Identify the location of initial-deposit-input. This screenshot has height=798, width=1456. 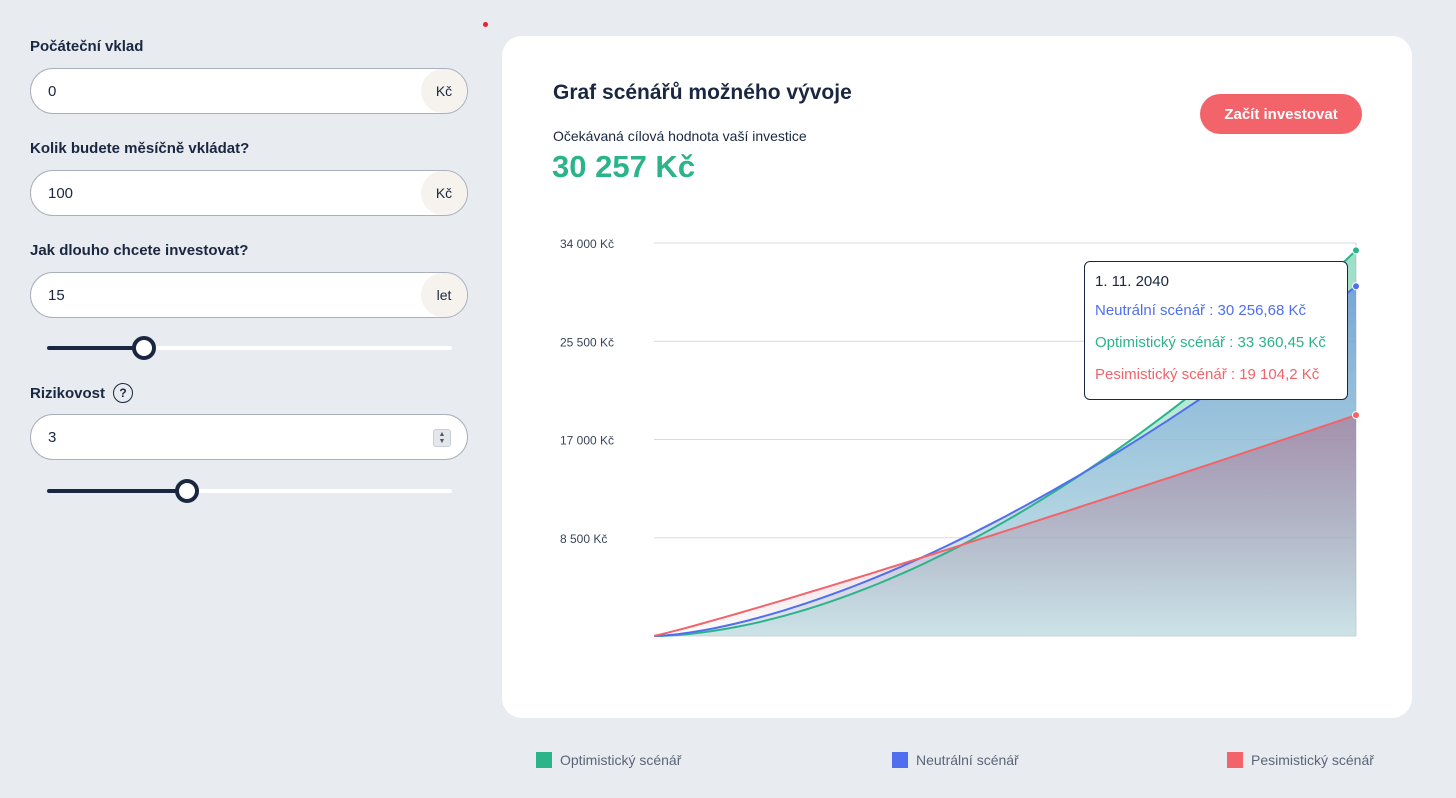
(228, 91).